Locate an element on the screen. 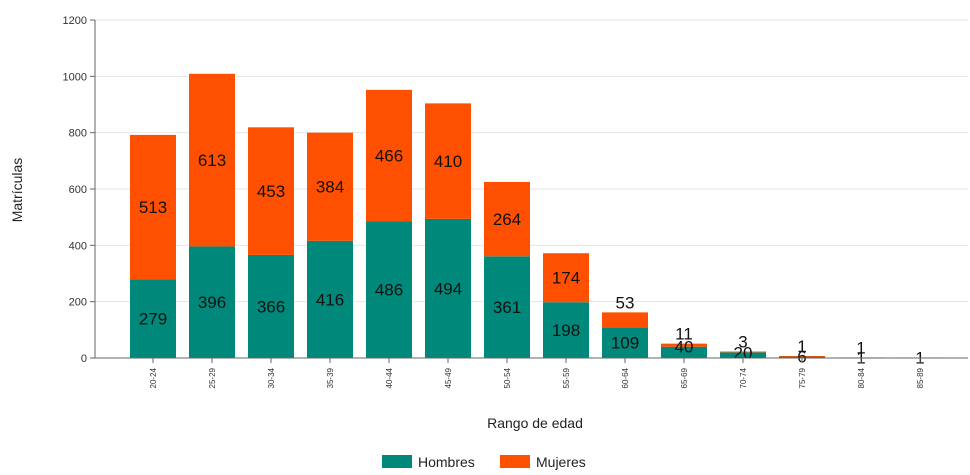 Image resolution: width=970 pixels, height=475 pixels. legend: Hombres Mujeres is located at coordinates (484, 462).